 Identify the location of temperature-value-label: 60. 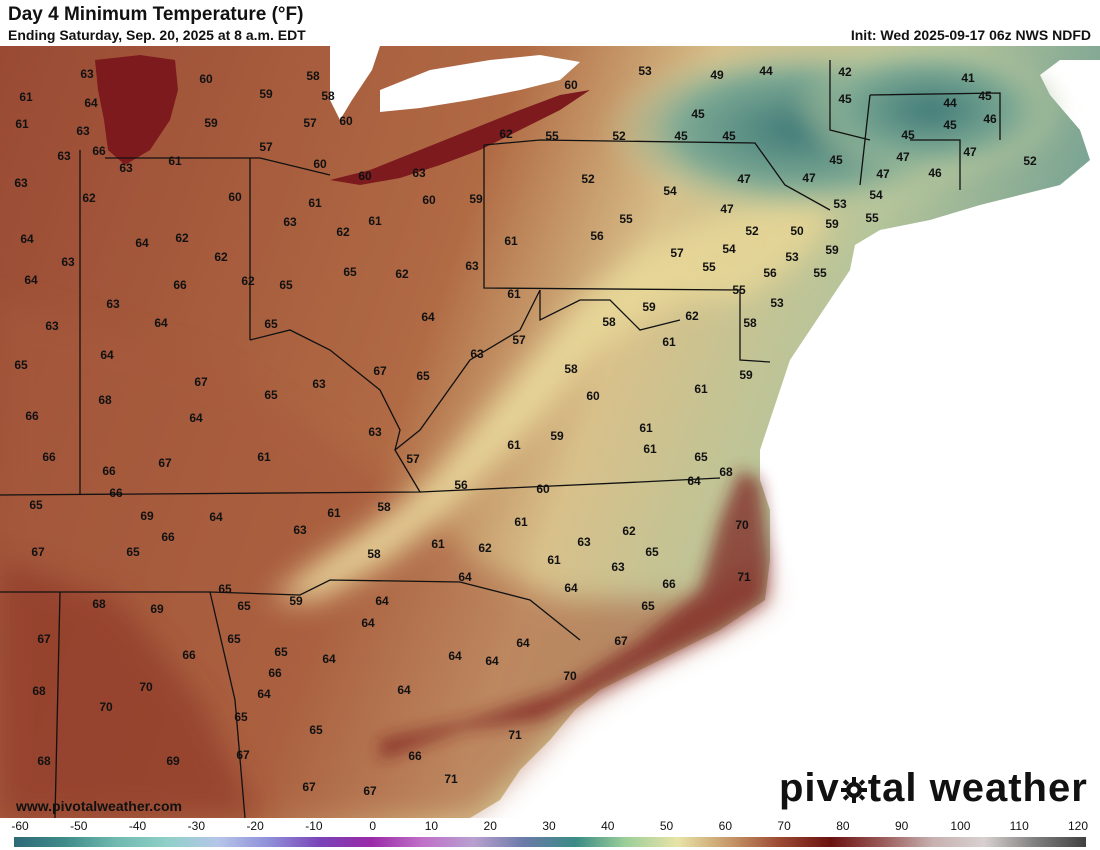
(429, 200).